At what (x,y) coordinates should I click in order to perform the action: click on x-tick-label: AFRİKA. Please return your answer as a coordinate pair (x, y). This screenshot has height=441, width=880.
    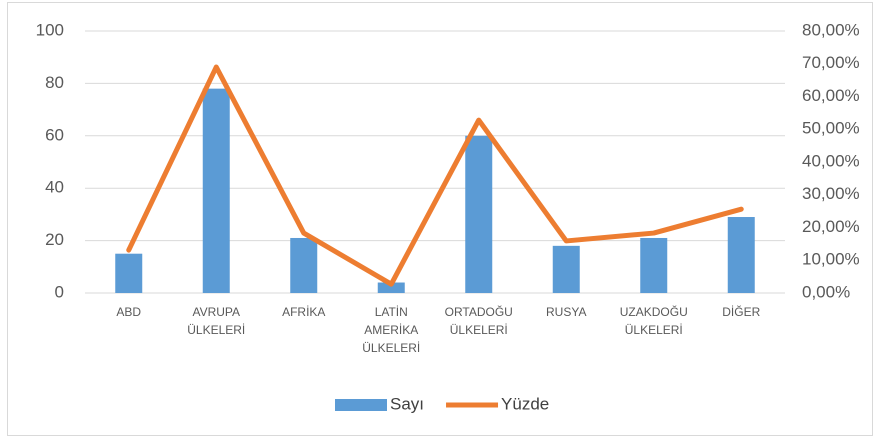
    Looking at the image, I should click on (303, 312).